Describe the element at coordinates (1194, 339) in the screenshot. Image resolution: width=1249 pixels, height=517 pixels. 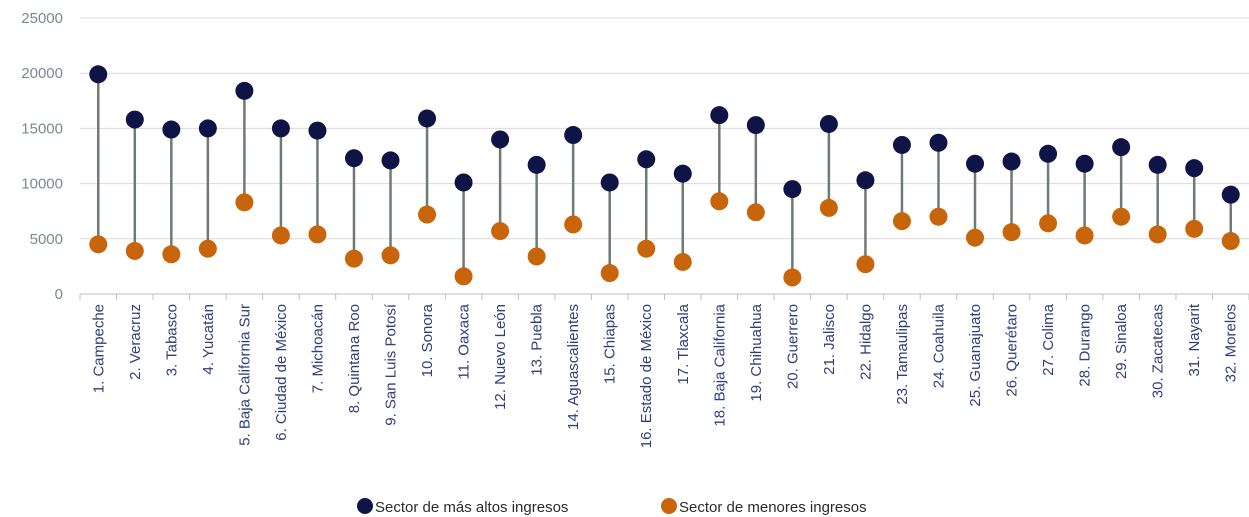
I see `x-tick-label: 31. Nayarit` at that location.